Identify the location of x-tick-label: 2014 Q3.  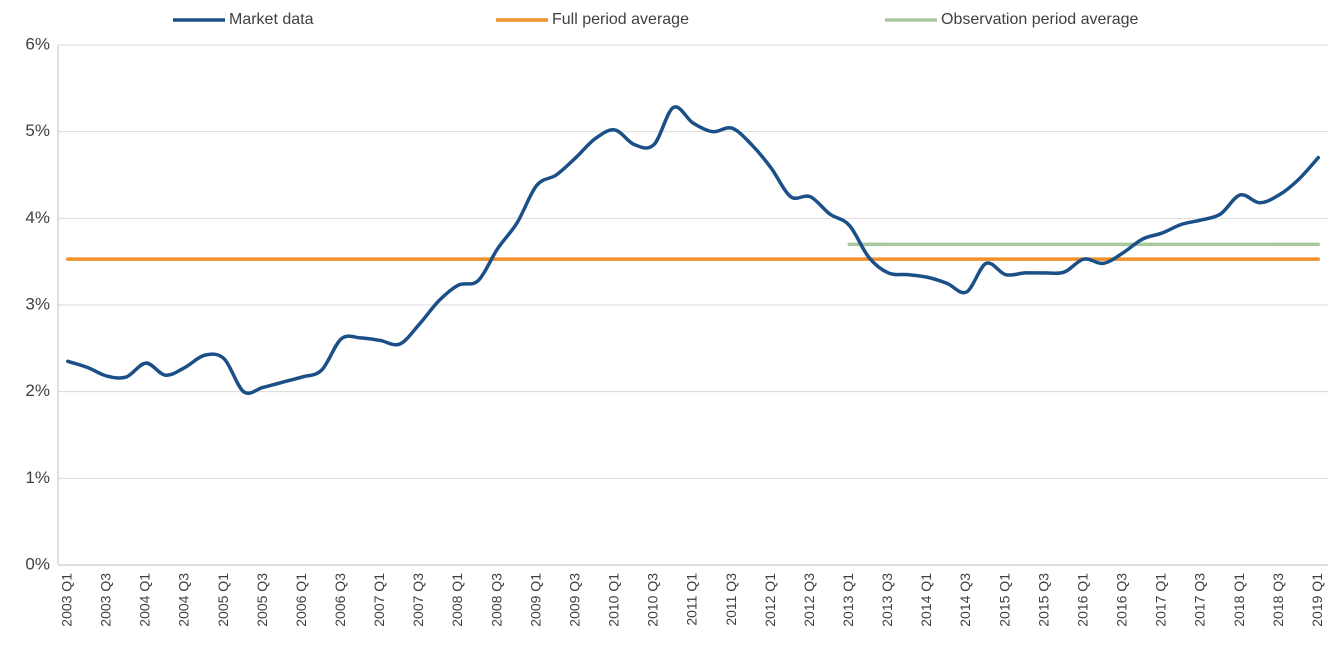
(965, 600).